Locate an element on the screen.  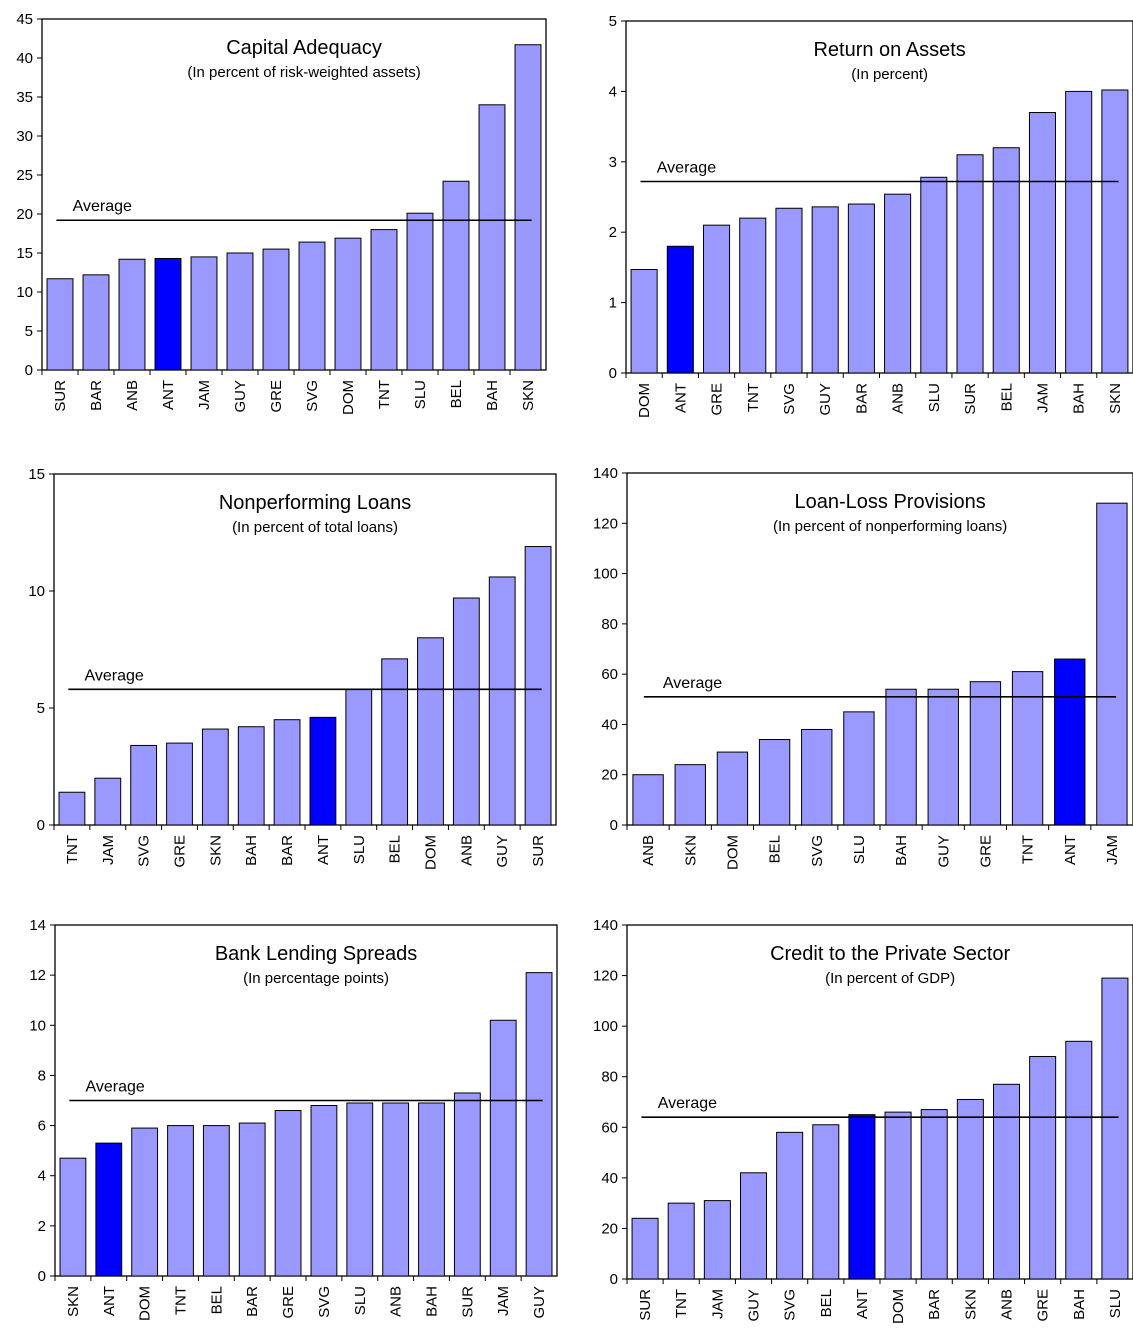
y-tick-label: 1 is located at coordinates (613, 303).